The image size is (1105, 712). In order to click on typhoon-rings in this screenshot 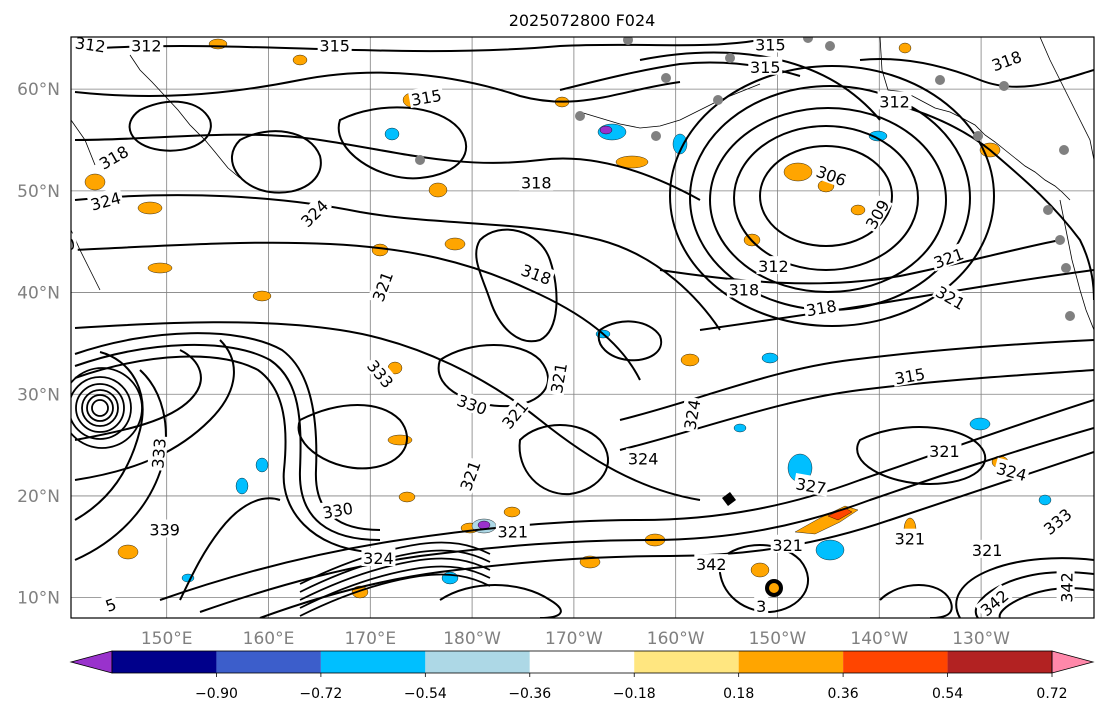, I will do `click(107, 408)`.